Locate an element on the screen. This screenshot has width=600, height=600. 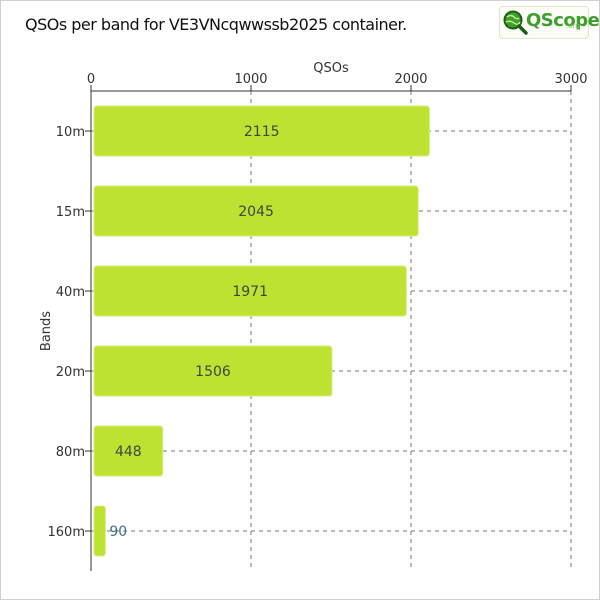
x-axis-label: QSOs is located at coordinates (331, 68).